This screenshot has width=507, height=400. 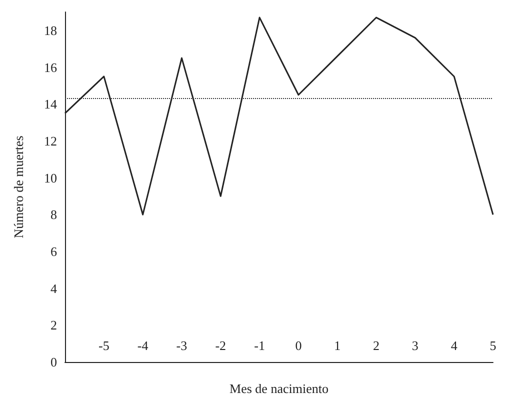 I want to click on y-tick-label: 2, so click(x=53, y=325).